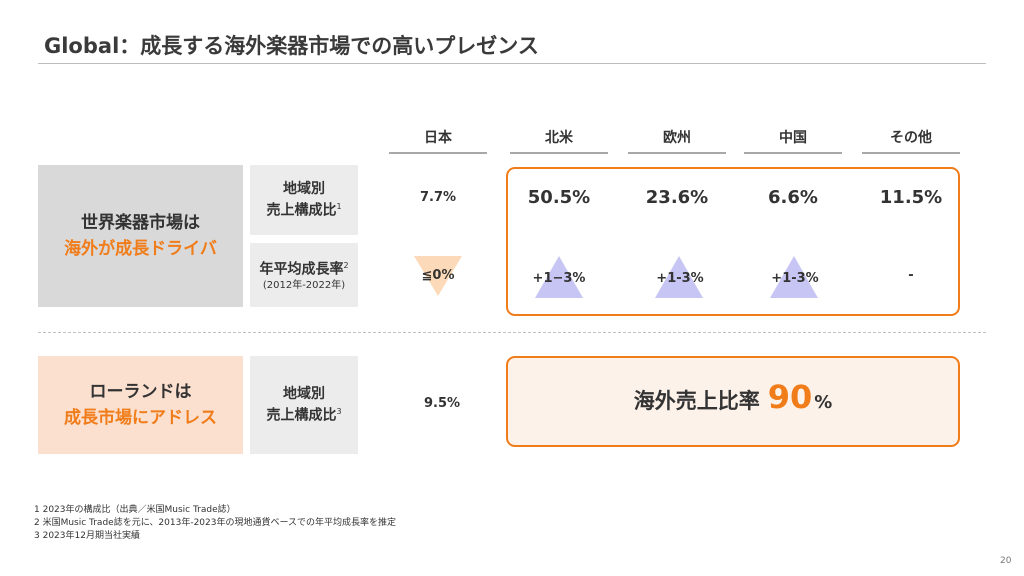 This screenshot has width=1024, height=576. What do you see at coordinates (559, 197) in the screenshot?
I see `share-value-north-america: 50.5%` at bounding box center [559, 197].